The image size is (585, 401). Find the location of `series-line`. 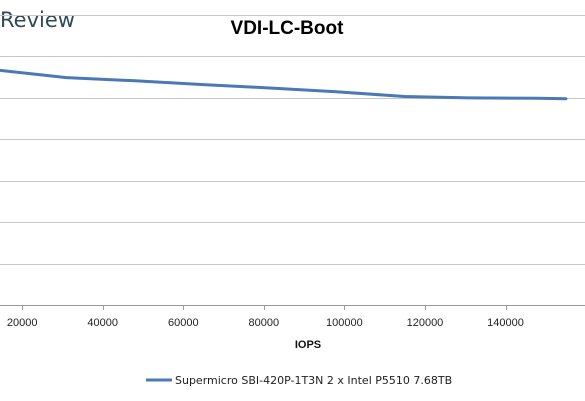

series-line is located at coordinates (284, 84).